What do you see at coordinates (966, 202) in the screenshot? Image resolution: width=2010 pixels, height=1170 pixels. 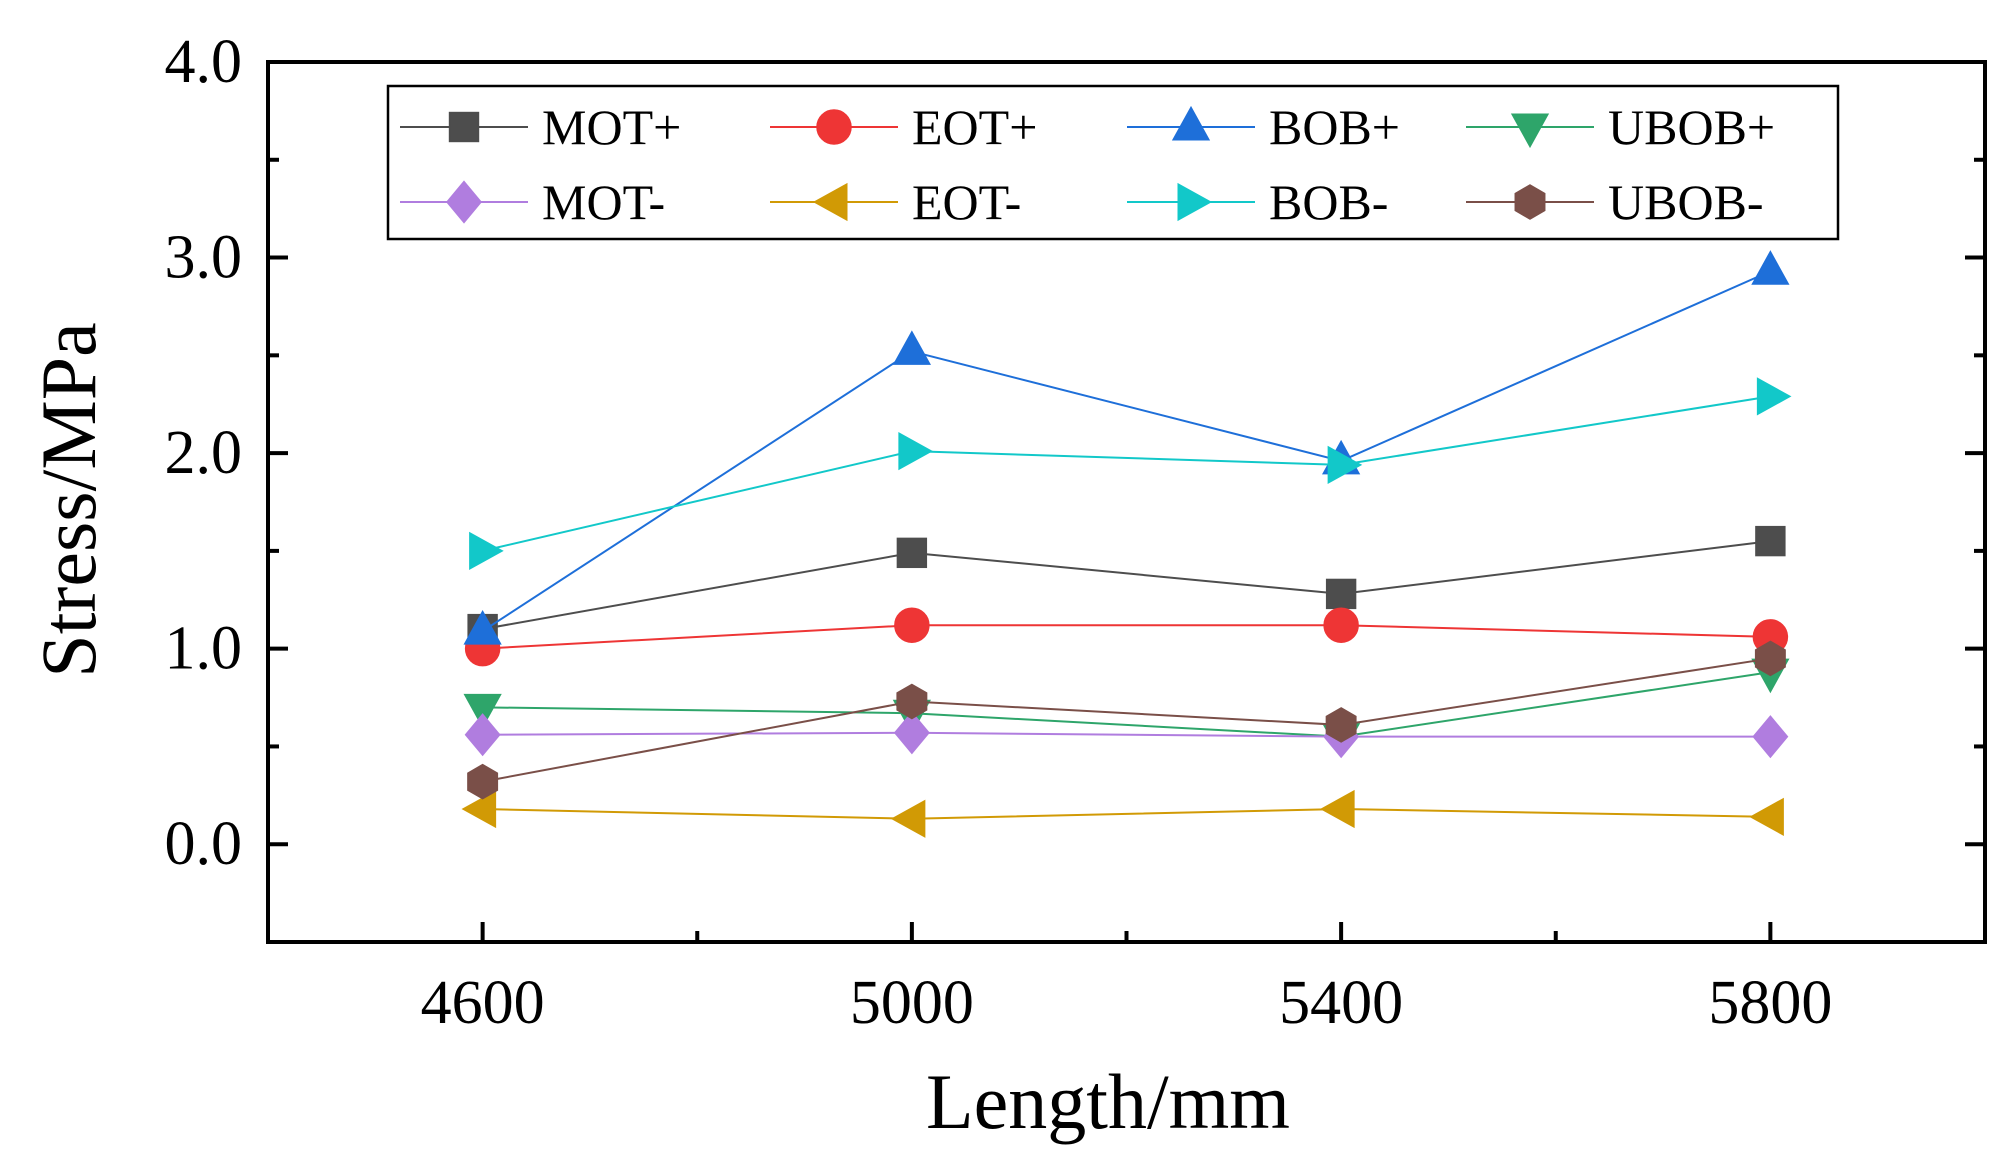 I see `legend-label: EOT-` at bounding box center [966, 202].